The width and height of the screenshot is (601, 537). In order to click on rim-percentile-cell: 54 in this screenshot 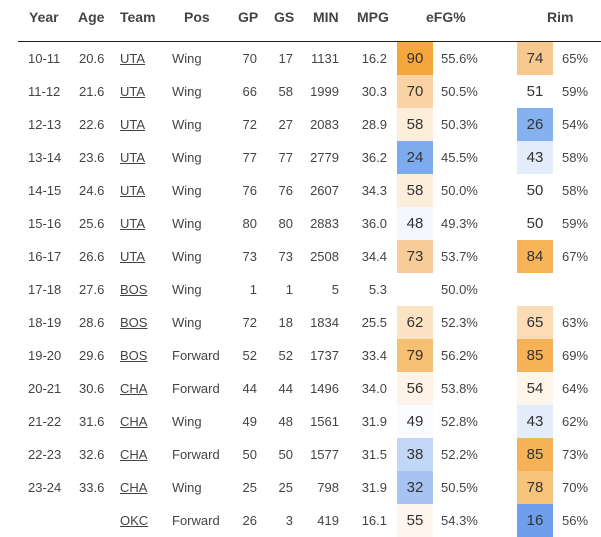, I will do `click(535, 388)`.